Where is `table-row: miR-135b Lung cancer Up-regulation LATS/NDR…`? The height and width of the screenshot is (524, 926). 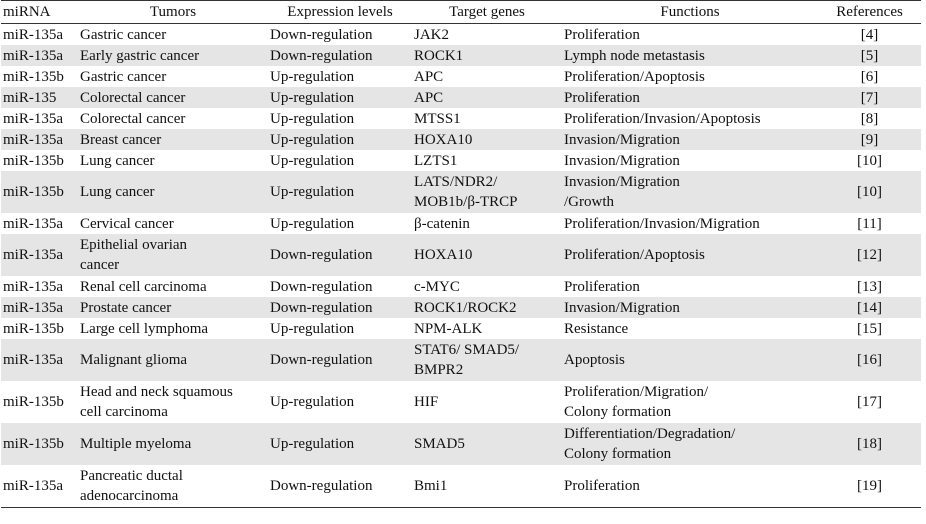 table-row: miR-135b Lung cancer Up-regulation LATS/NDR… is located at coordinates (461, 192).